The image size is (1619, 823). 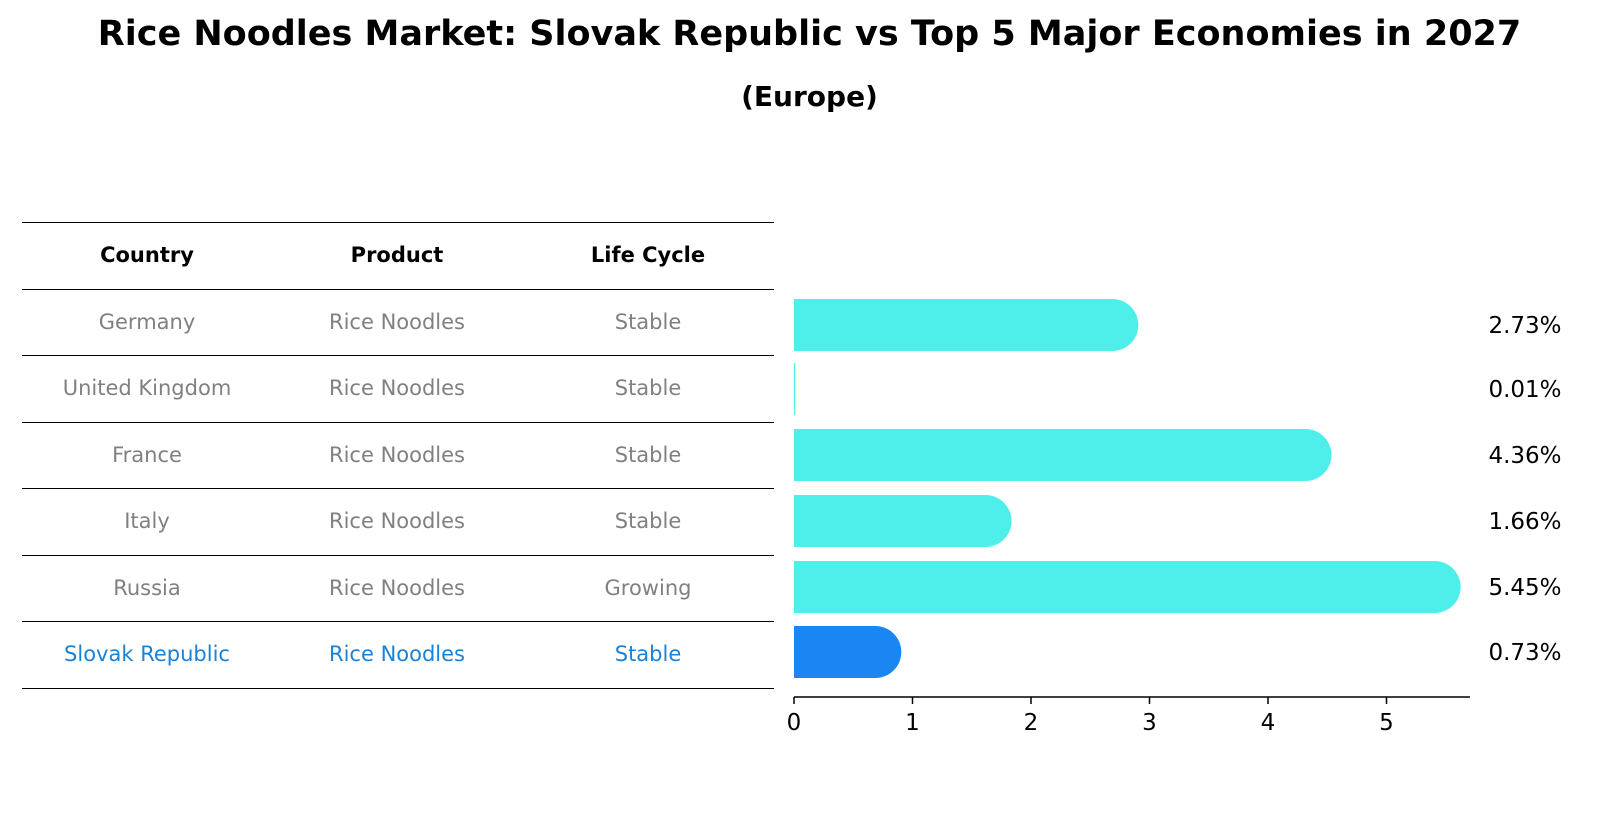 I want to click on bar-value-label: 5.45%, so click(x=1524, y=588).